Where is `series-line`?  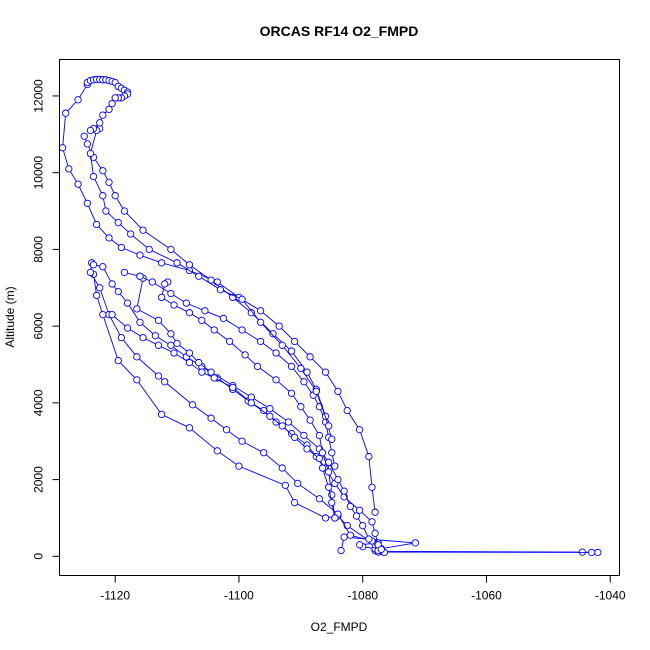 series-line is located at coordinates (223, 416).